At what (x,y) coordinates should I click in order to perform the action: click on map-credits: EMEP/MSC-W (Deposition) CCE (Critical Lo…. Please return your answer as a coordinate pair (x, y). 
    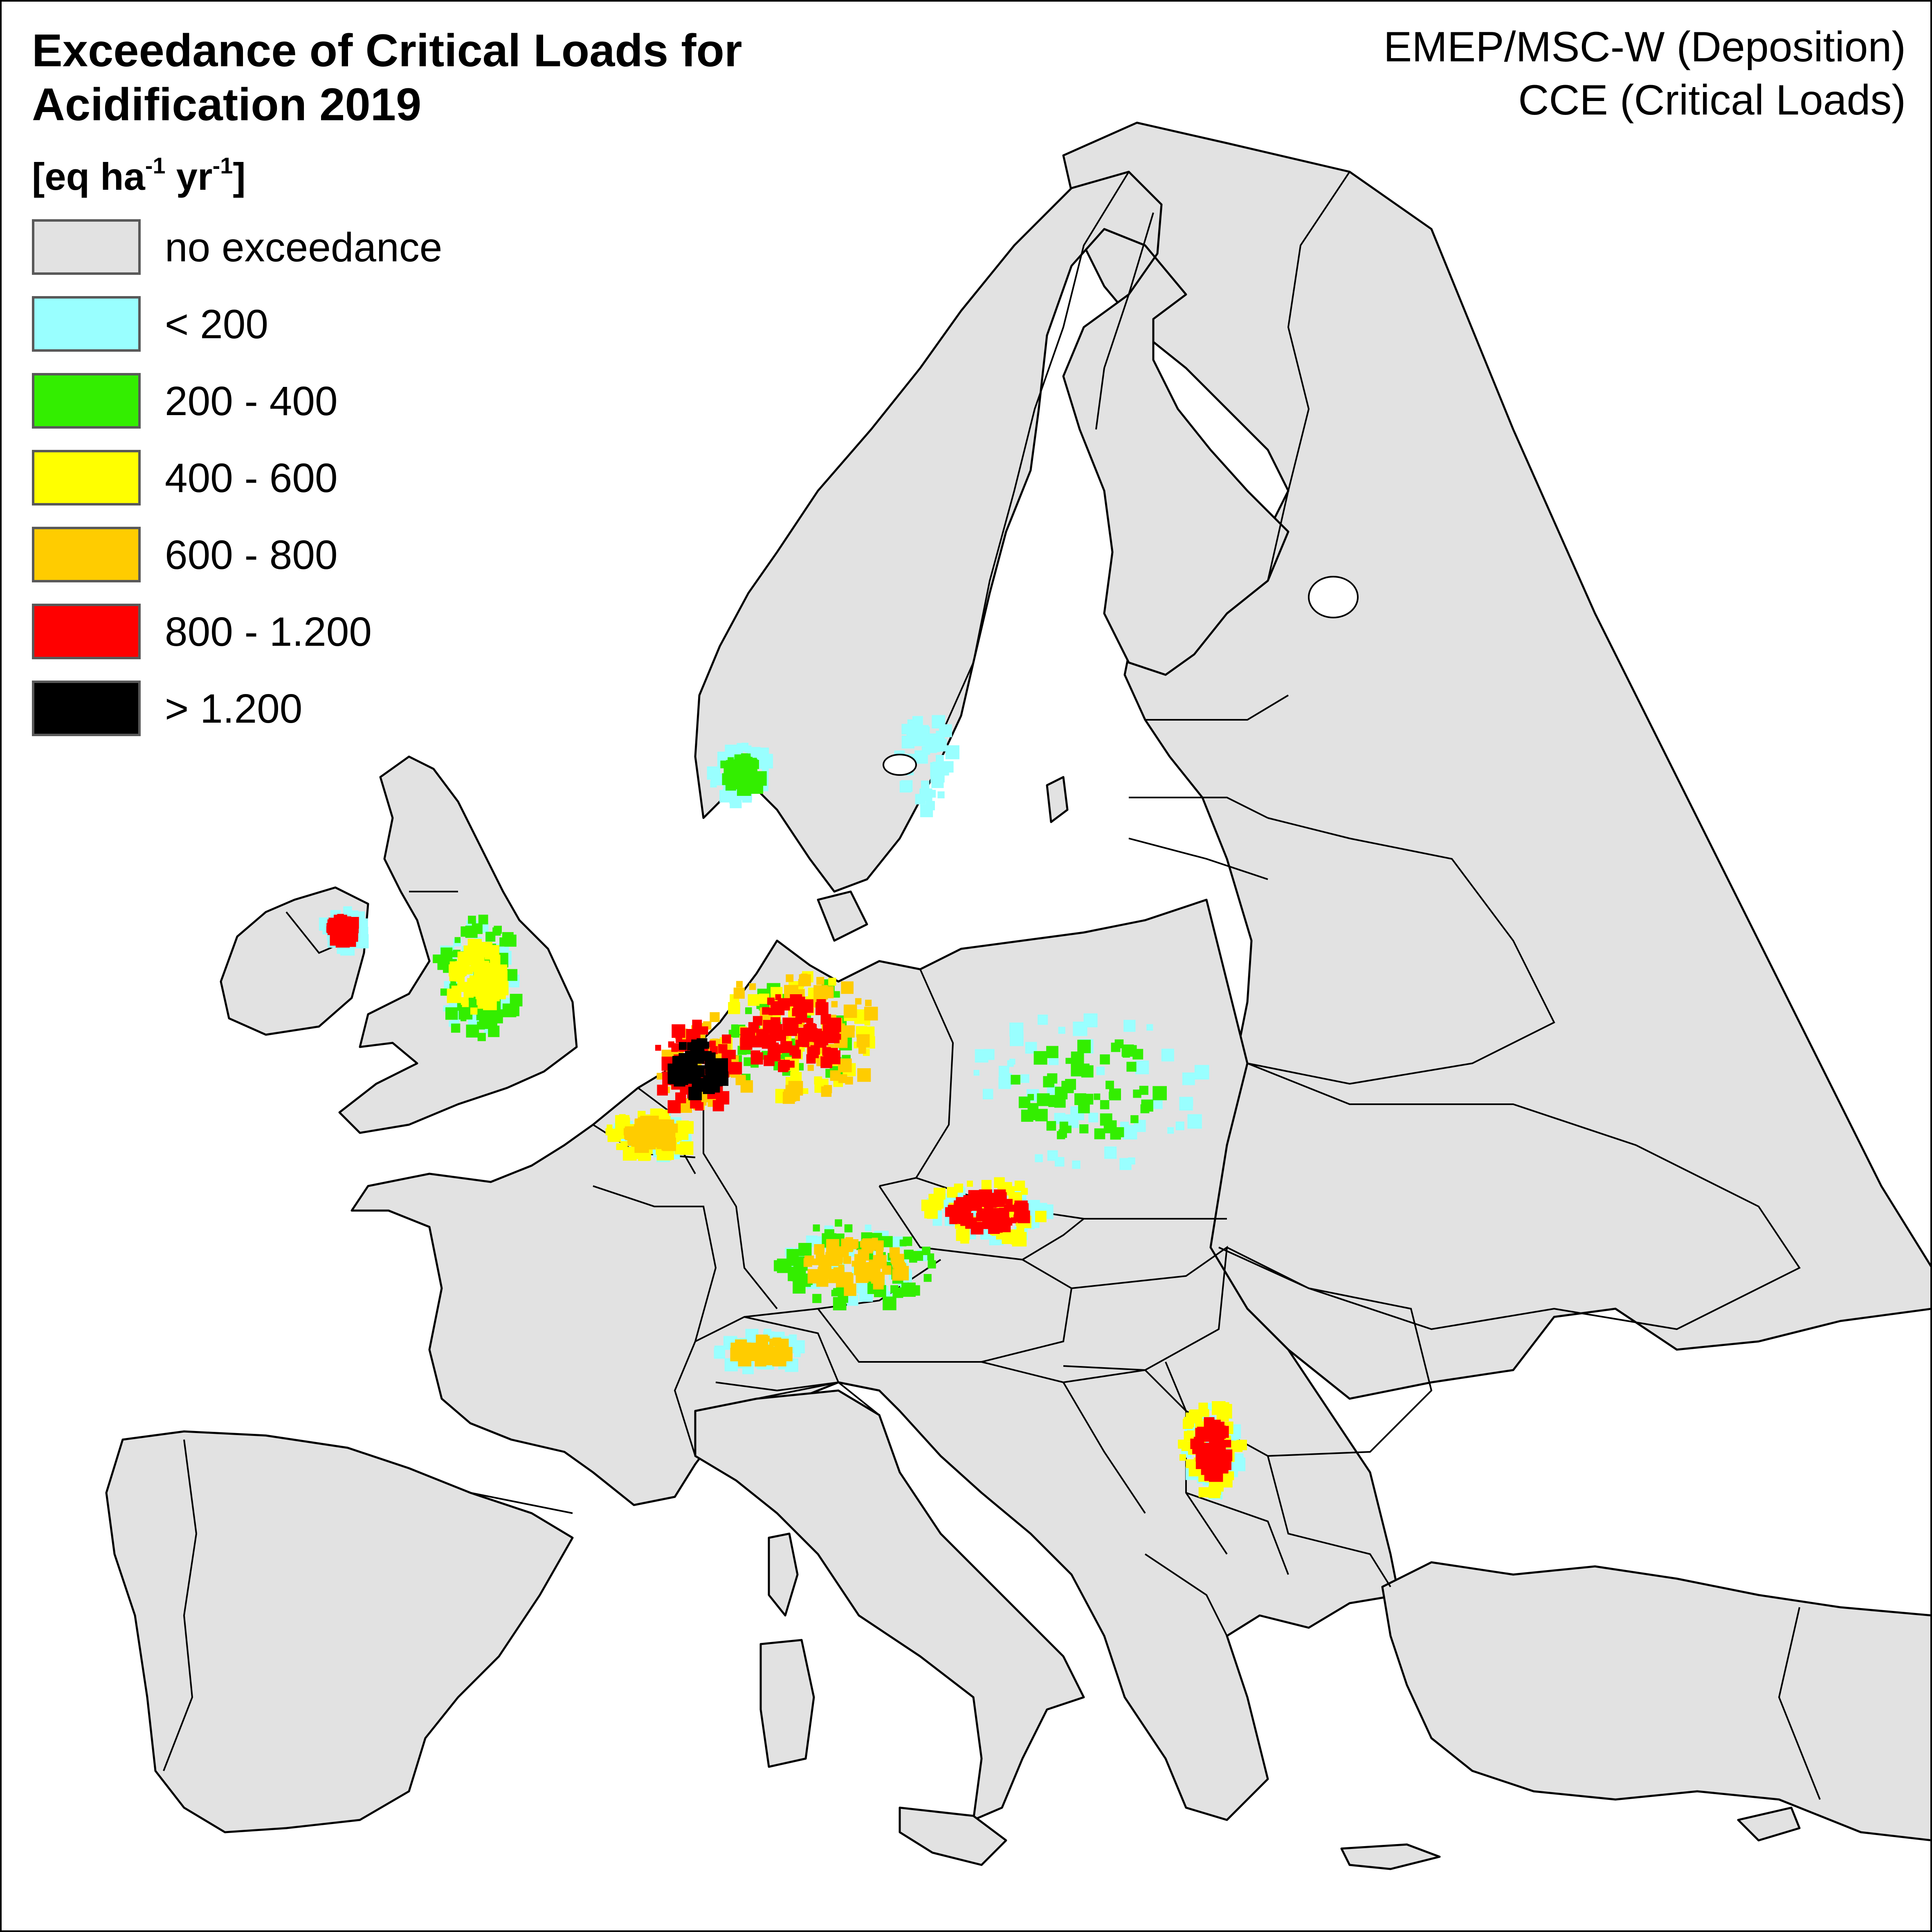
    Looking at the image, I should click on (1645, 74).